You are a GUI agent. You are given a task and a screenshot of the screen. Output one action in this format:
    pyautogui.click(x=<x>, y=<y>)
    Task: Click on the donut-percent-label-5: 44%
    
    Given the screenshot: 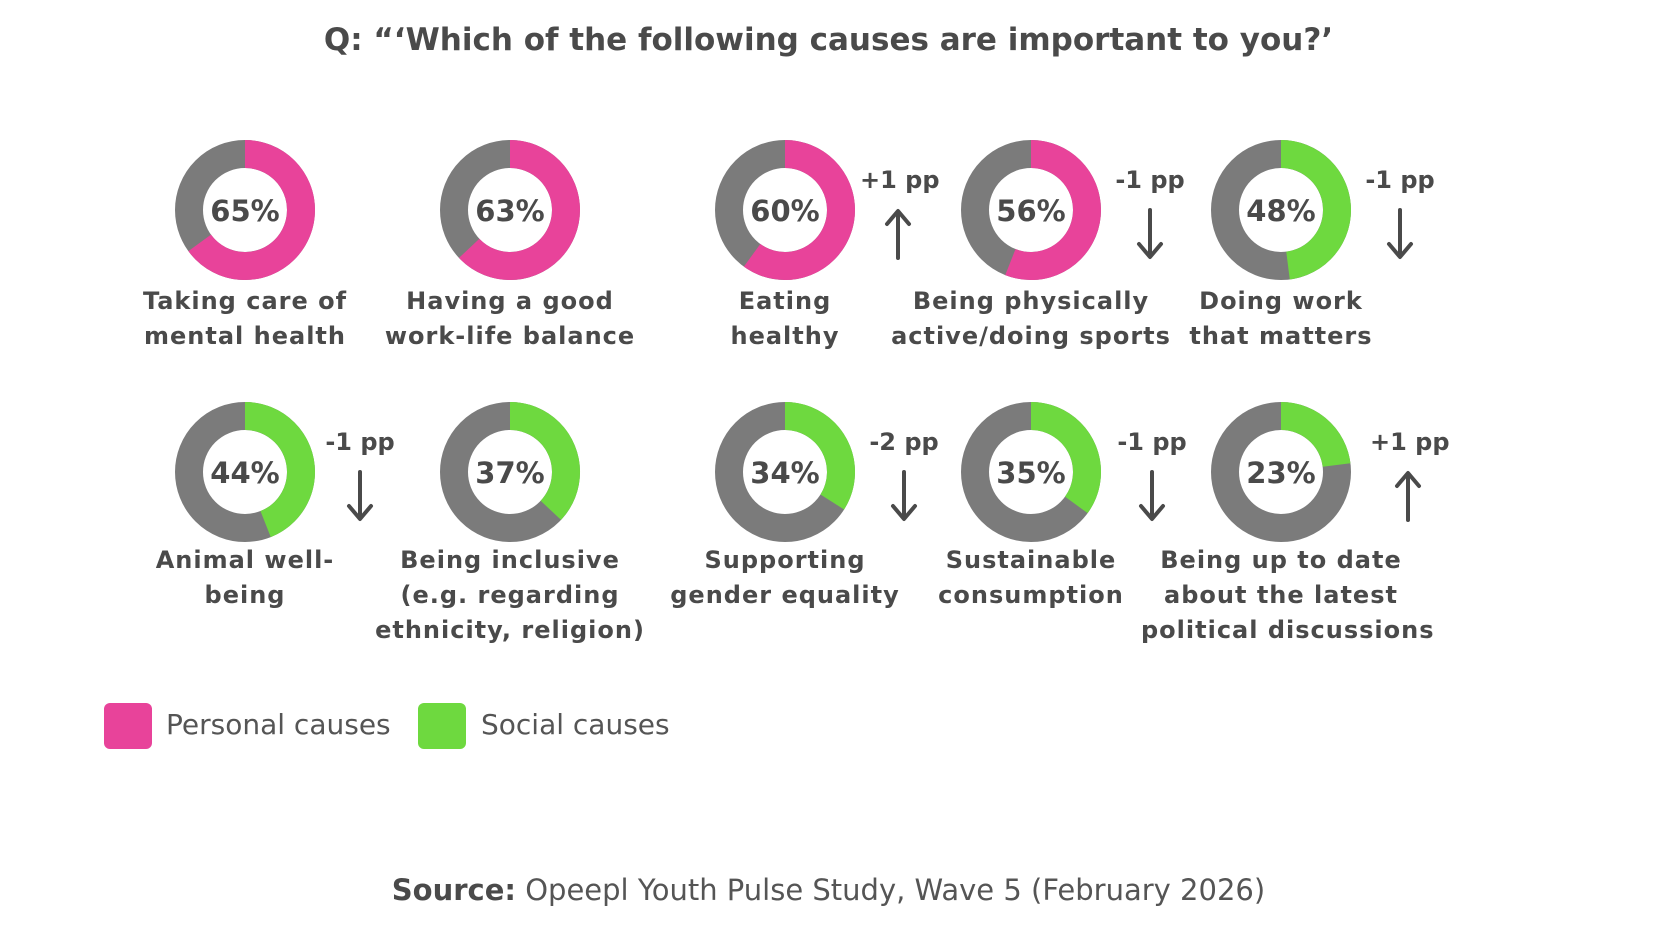 What is the action you would take?
    pyautogui.click(x=244, y=473)
    